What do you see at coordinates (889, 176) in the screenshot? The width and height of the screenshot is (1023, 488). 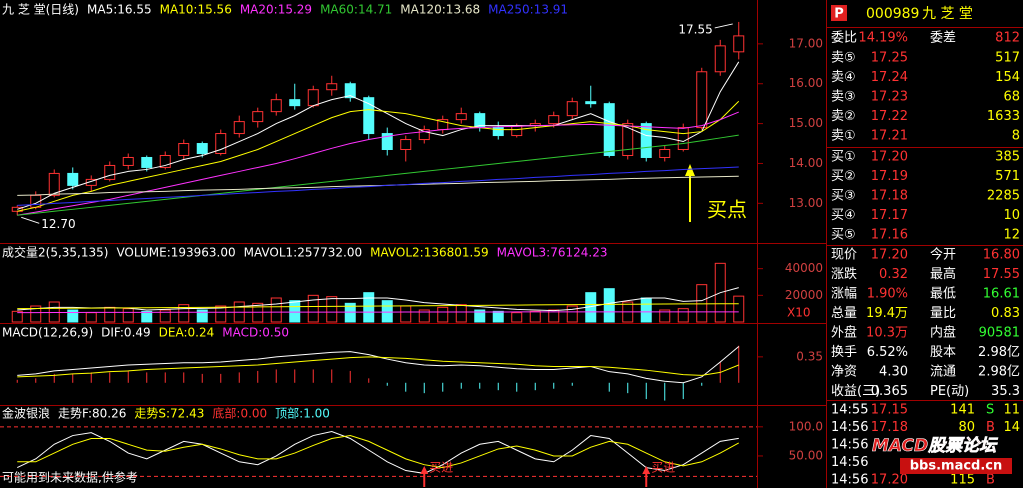 I see `quote-text: 17.19` at bounding box center [889, 176].